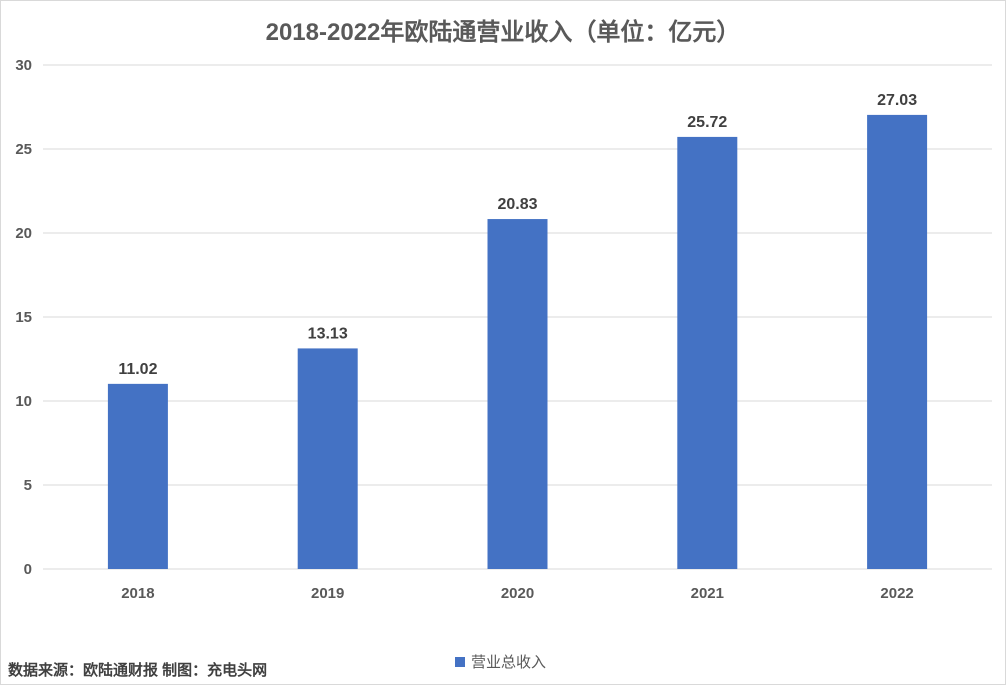 This screenshot has height=685, width=1006. I want to click on y-tick-label: 25, so click(23, 149).